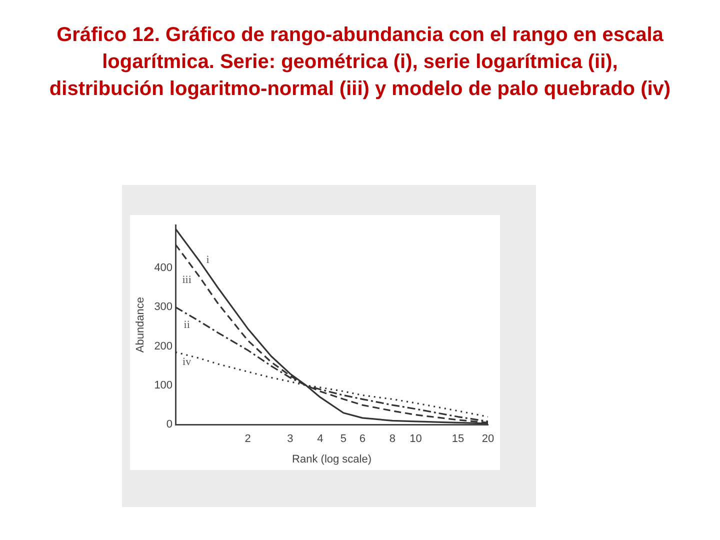 The image size is (720, 540). I want to click on x-tick-label: 4, so click(320, 439).